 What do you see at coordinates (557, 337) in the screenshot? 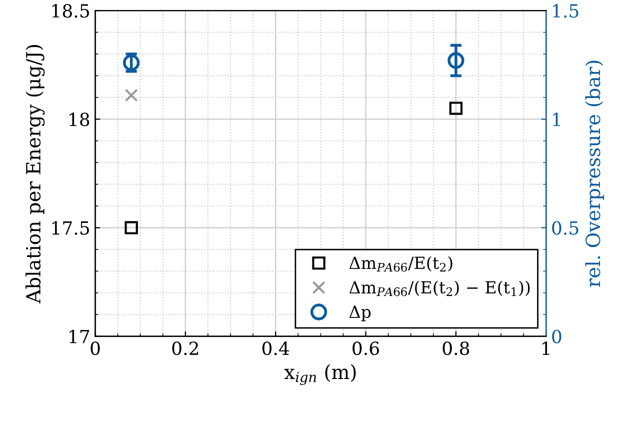
I see `y2-tick-label: 0` at bounding box center [557, 337].